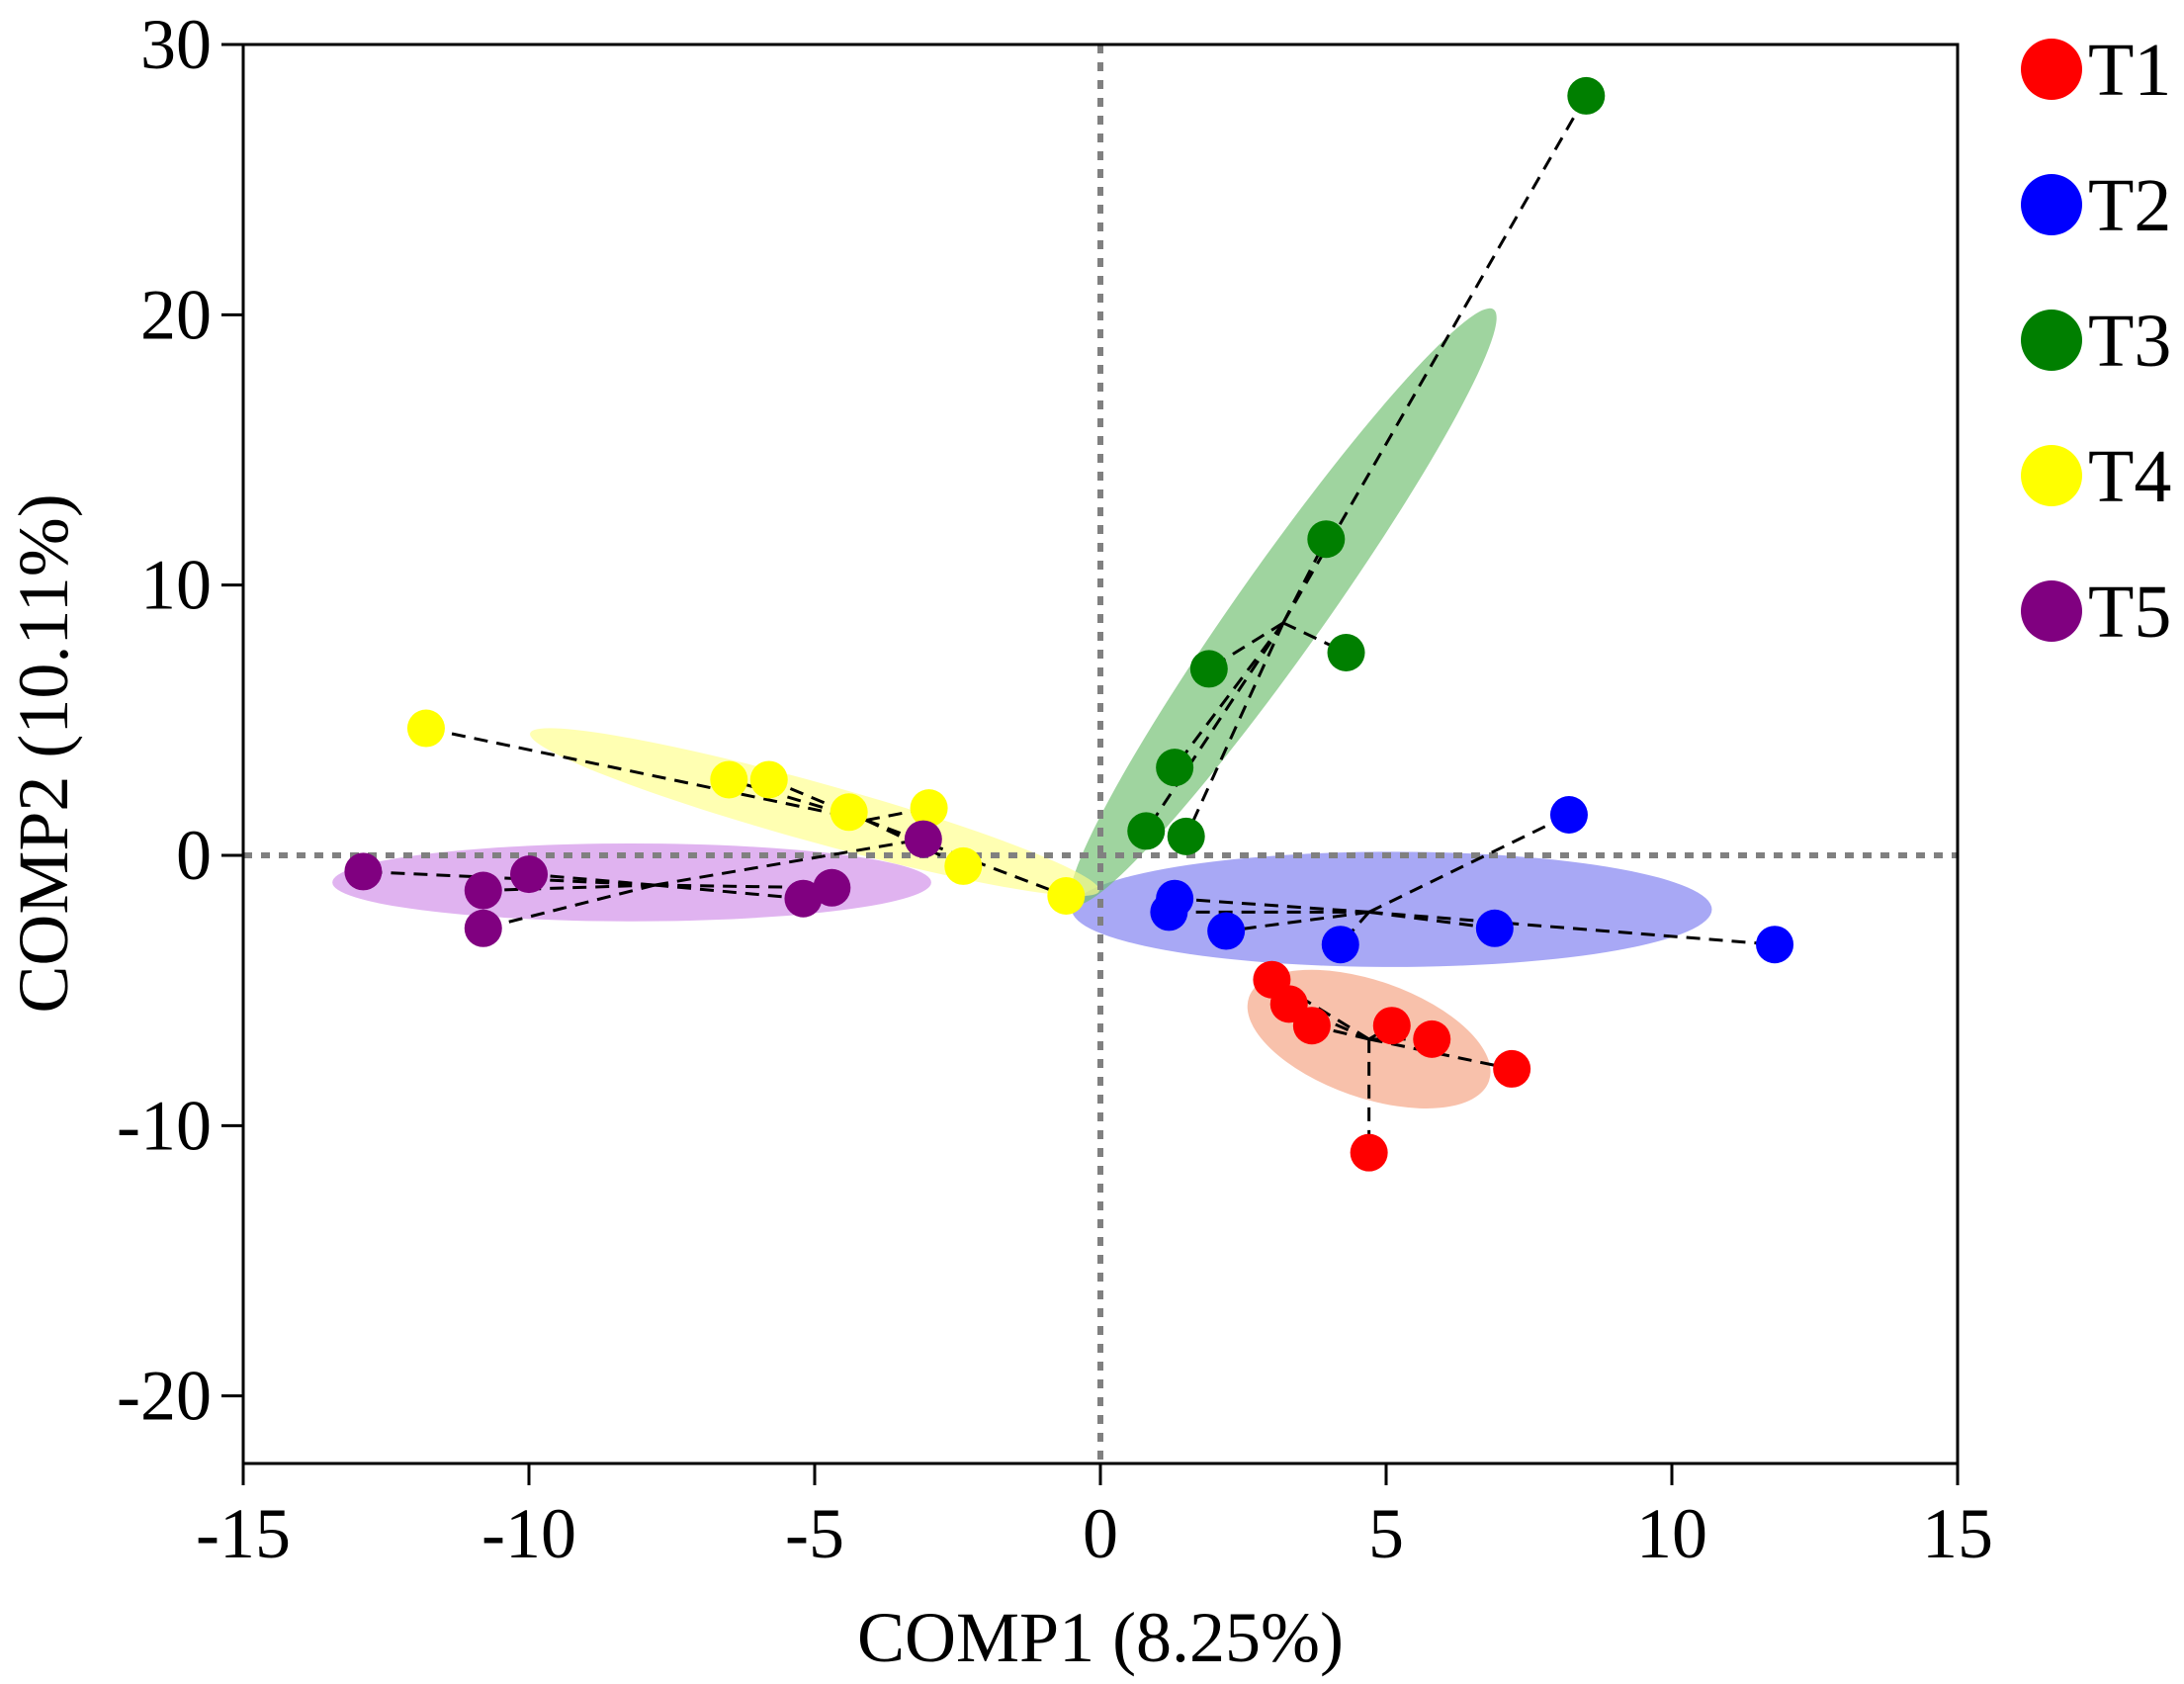 The image size is (2184, 1684). Describe the element at coordinates (2051, 475) in the screenshot. I see `legend-marker-t4` at that location.